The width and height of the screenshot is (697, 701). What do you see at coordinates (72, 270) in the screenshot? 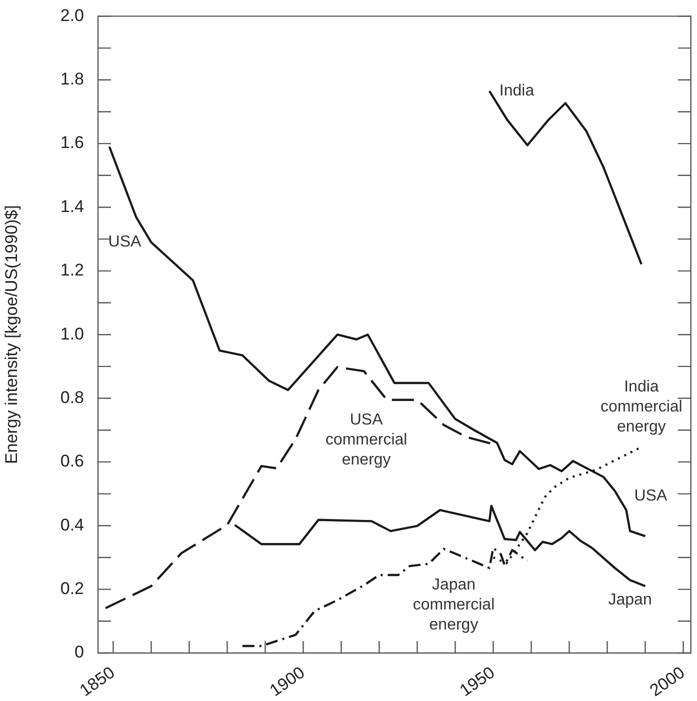
I see `y-tick-label: 1.2` at bounding box center [72, 270].